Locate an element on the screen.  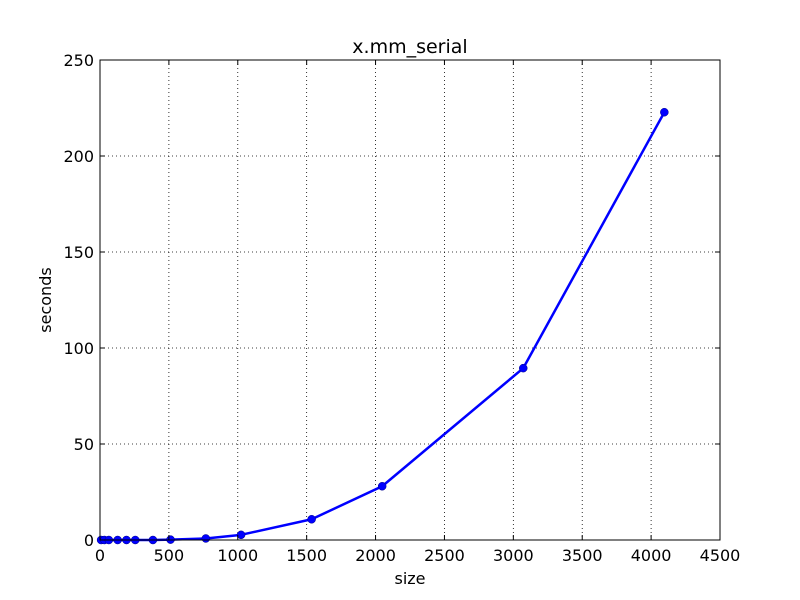
y-tick-label: 0 is located at coordinates (89, 540).